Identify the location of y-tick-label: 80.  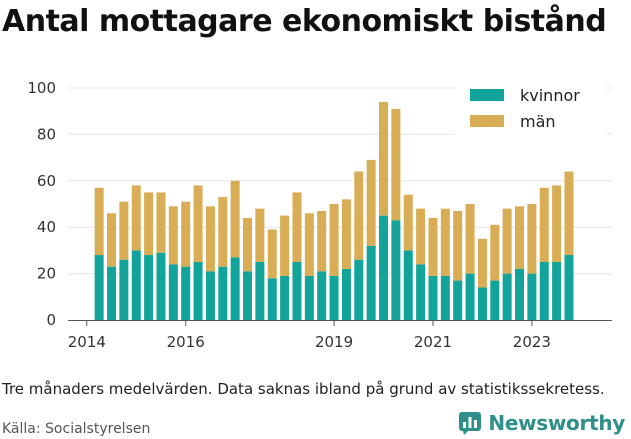
(46, 134).